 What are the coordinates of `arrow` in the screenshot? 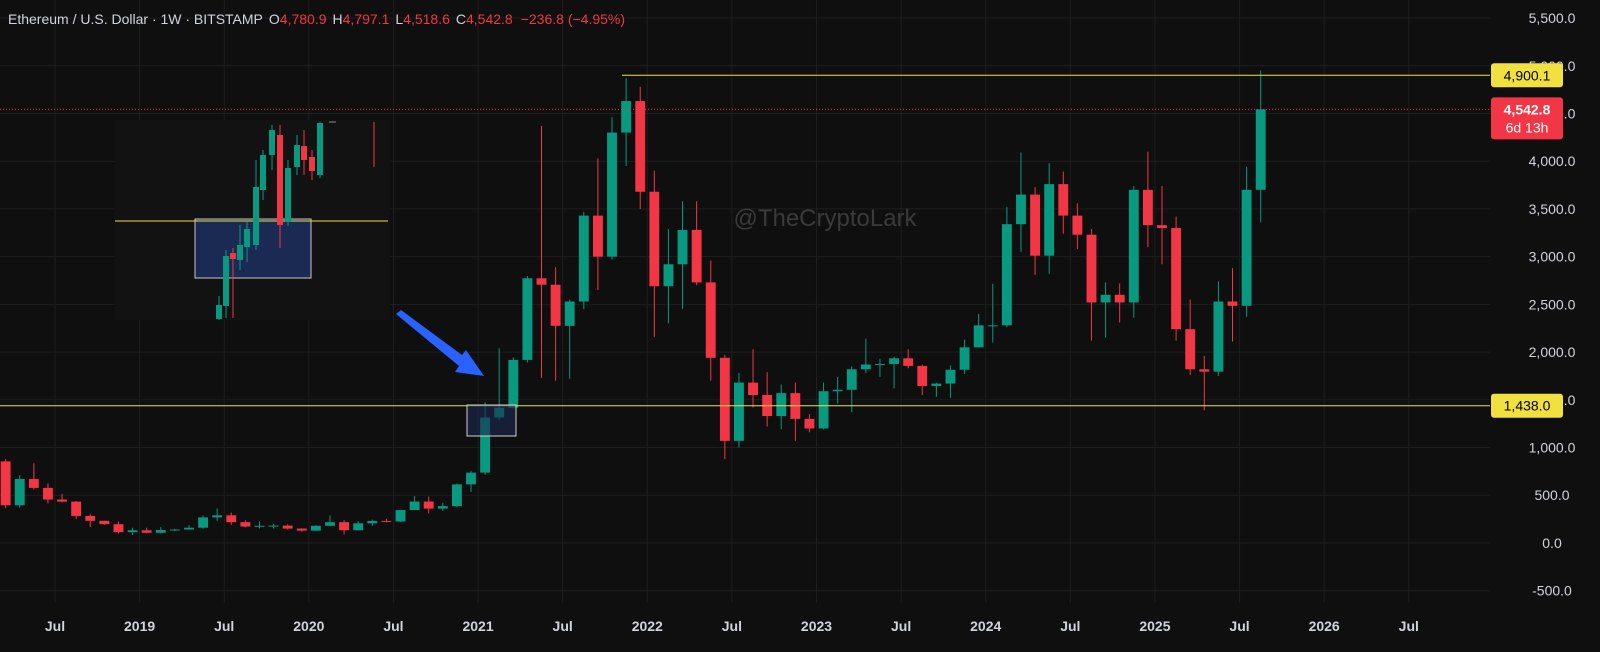 It's located at (440, 343).